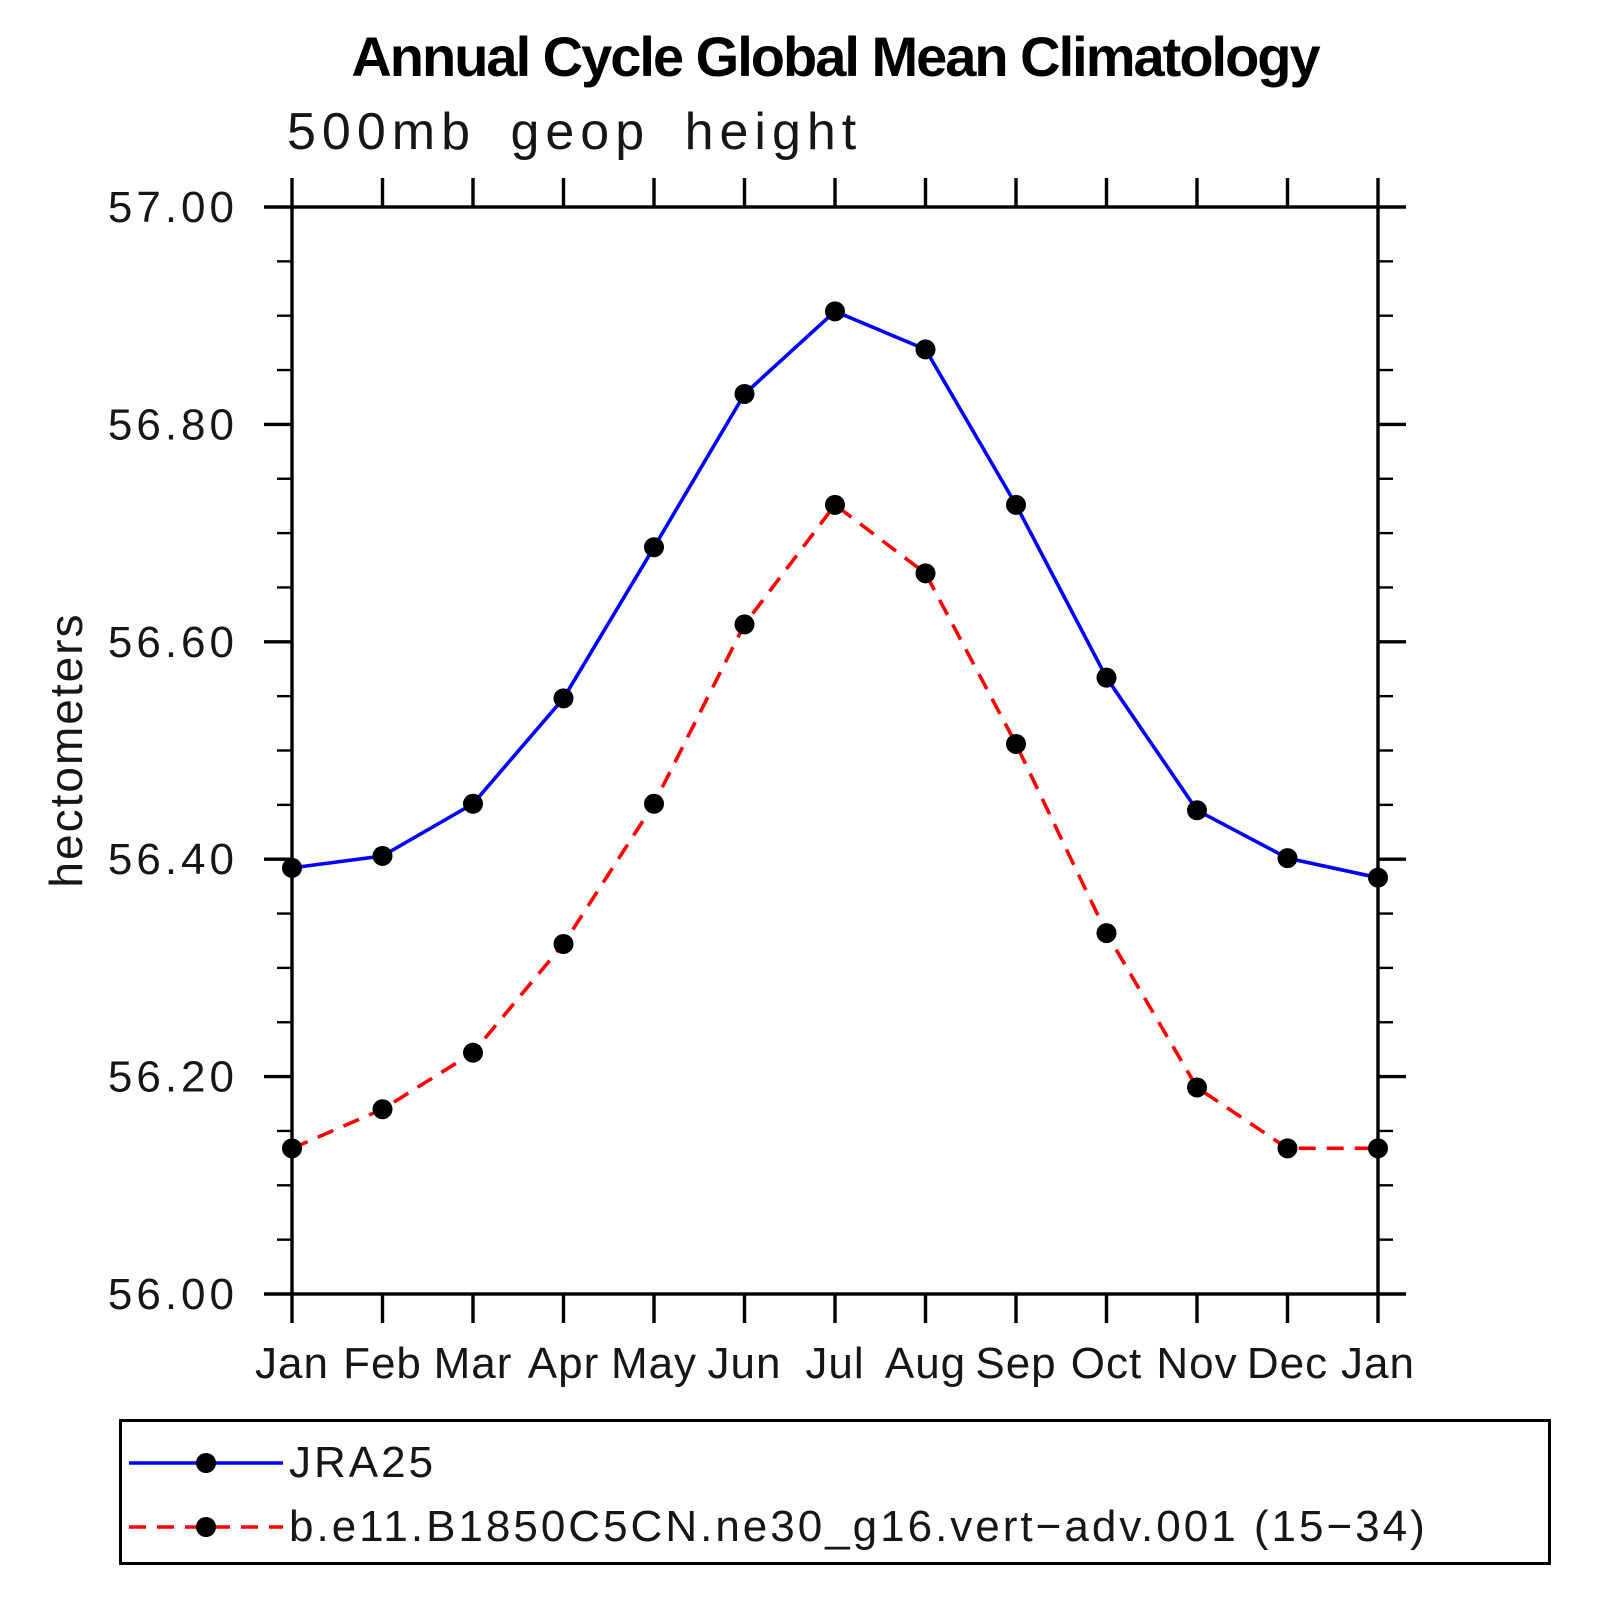 The height and width of the screenshot is (1603, 1603). What do you see at coordinates (382, 1363) in the screenshot?
I see `x-tick-label: Feb` at bounding box center [382, 1363].